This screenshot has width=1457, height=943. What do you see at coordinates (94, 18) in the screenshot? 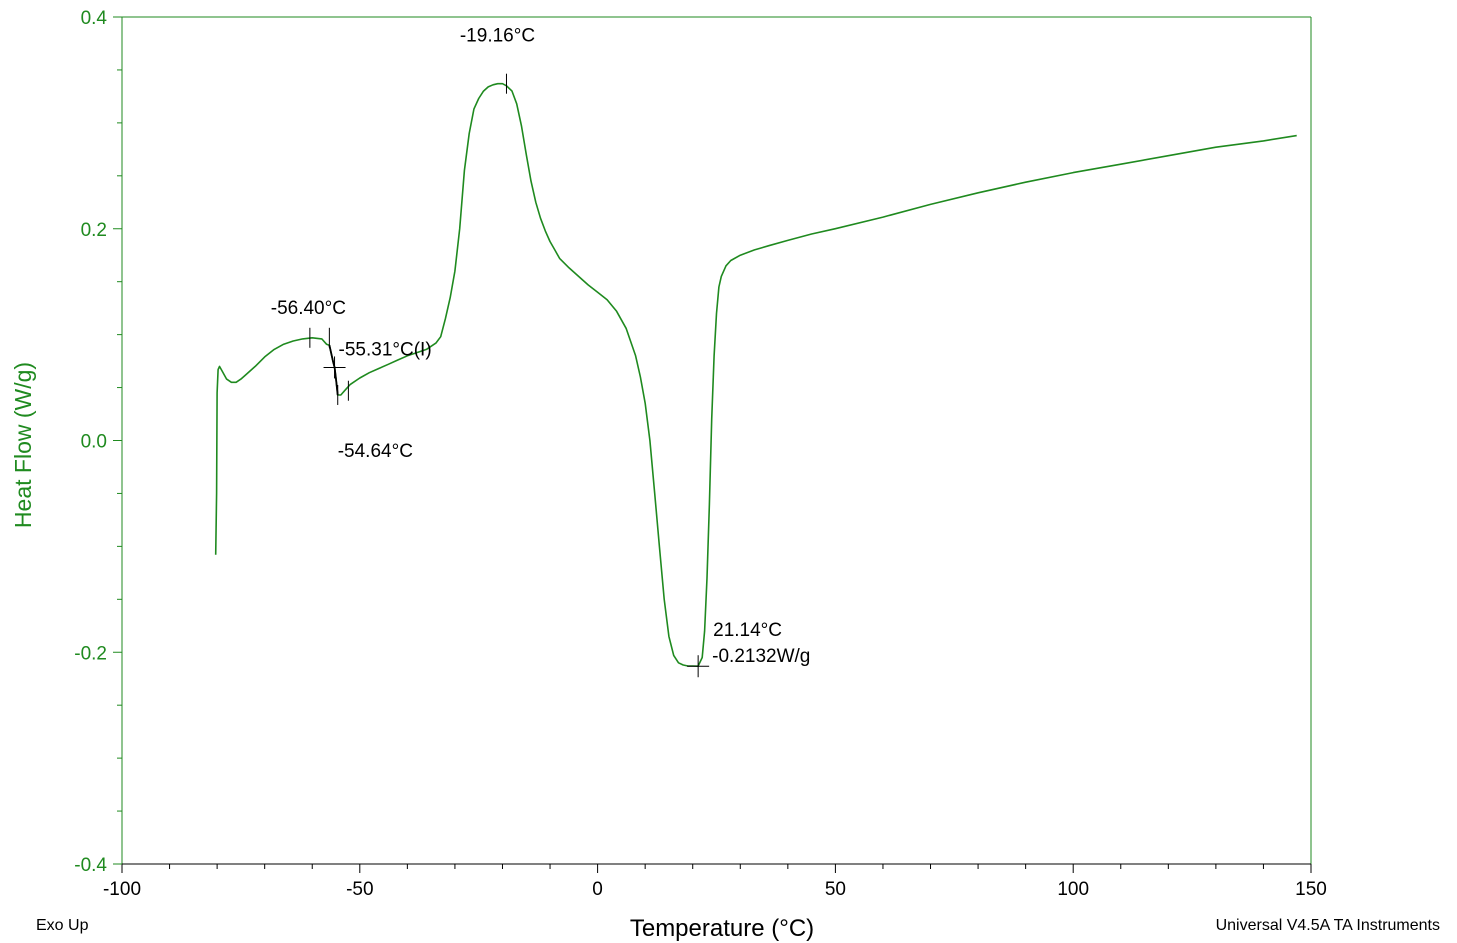
I see `y-tick-label: 0.4` at bounding box center [94, 18].